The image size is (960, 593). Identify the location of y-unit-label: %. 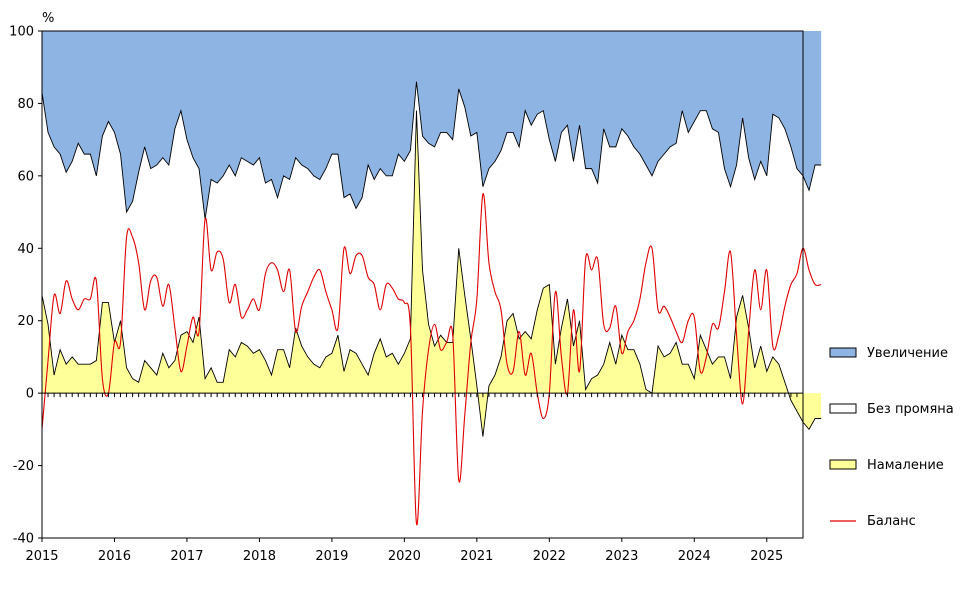
(48, 18).